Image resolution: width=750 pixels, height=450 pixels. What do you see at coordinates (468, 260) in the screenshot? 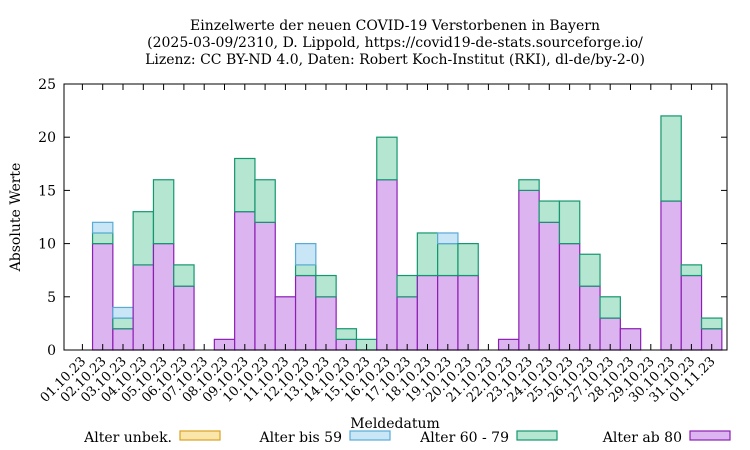
I see `bar-20.10.23-series-1` at bounding box center [468, 260].